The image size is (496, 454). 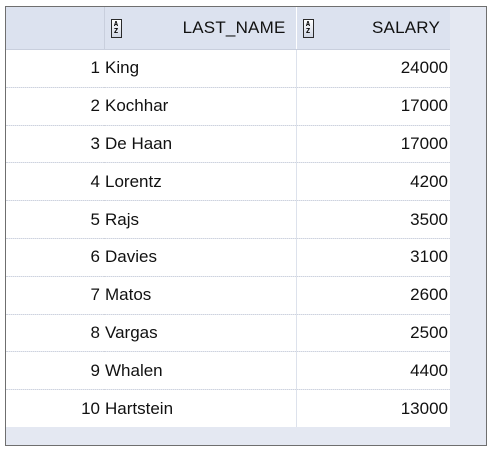 What do you see at coordinates (55, 182) in the screenshot?
I see `row-number: 4` at bounding box center [55, 182].